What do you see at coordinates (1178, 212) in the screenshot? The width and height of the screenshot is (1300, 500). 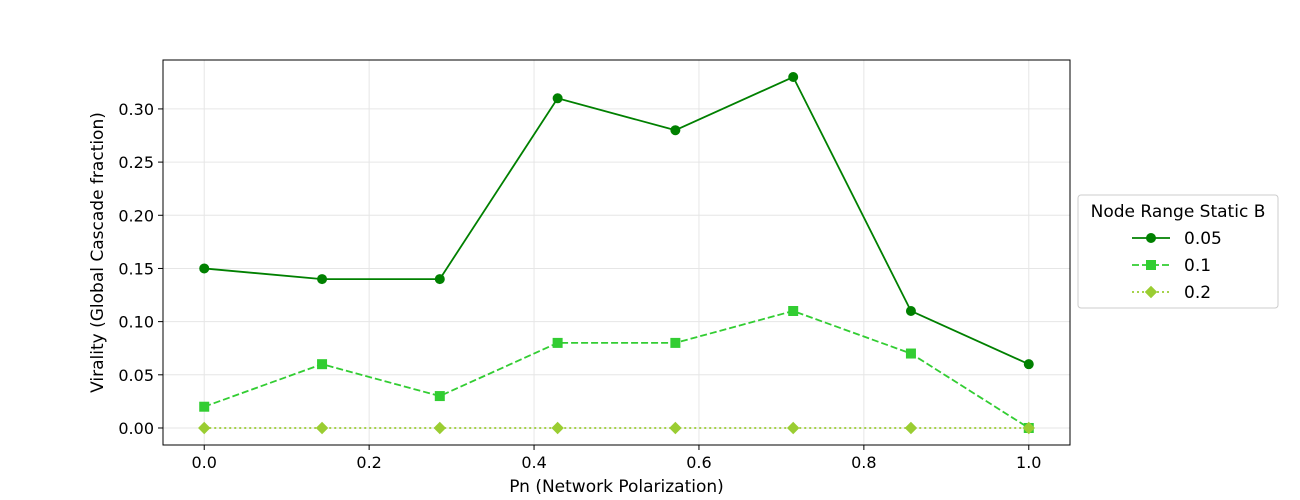 I see `legend-title: Node Range Static B` at bounding box center [1178, 212].